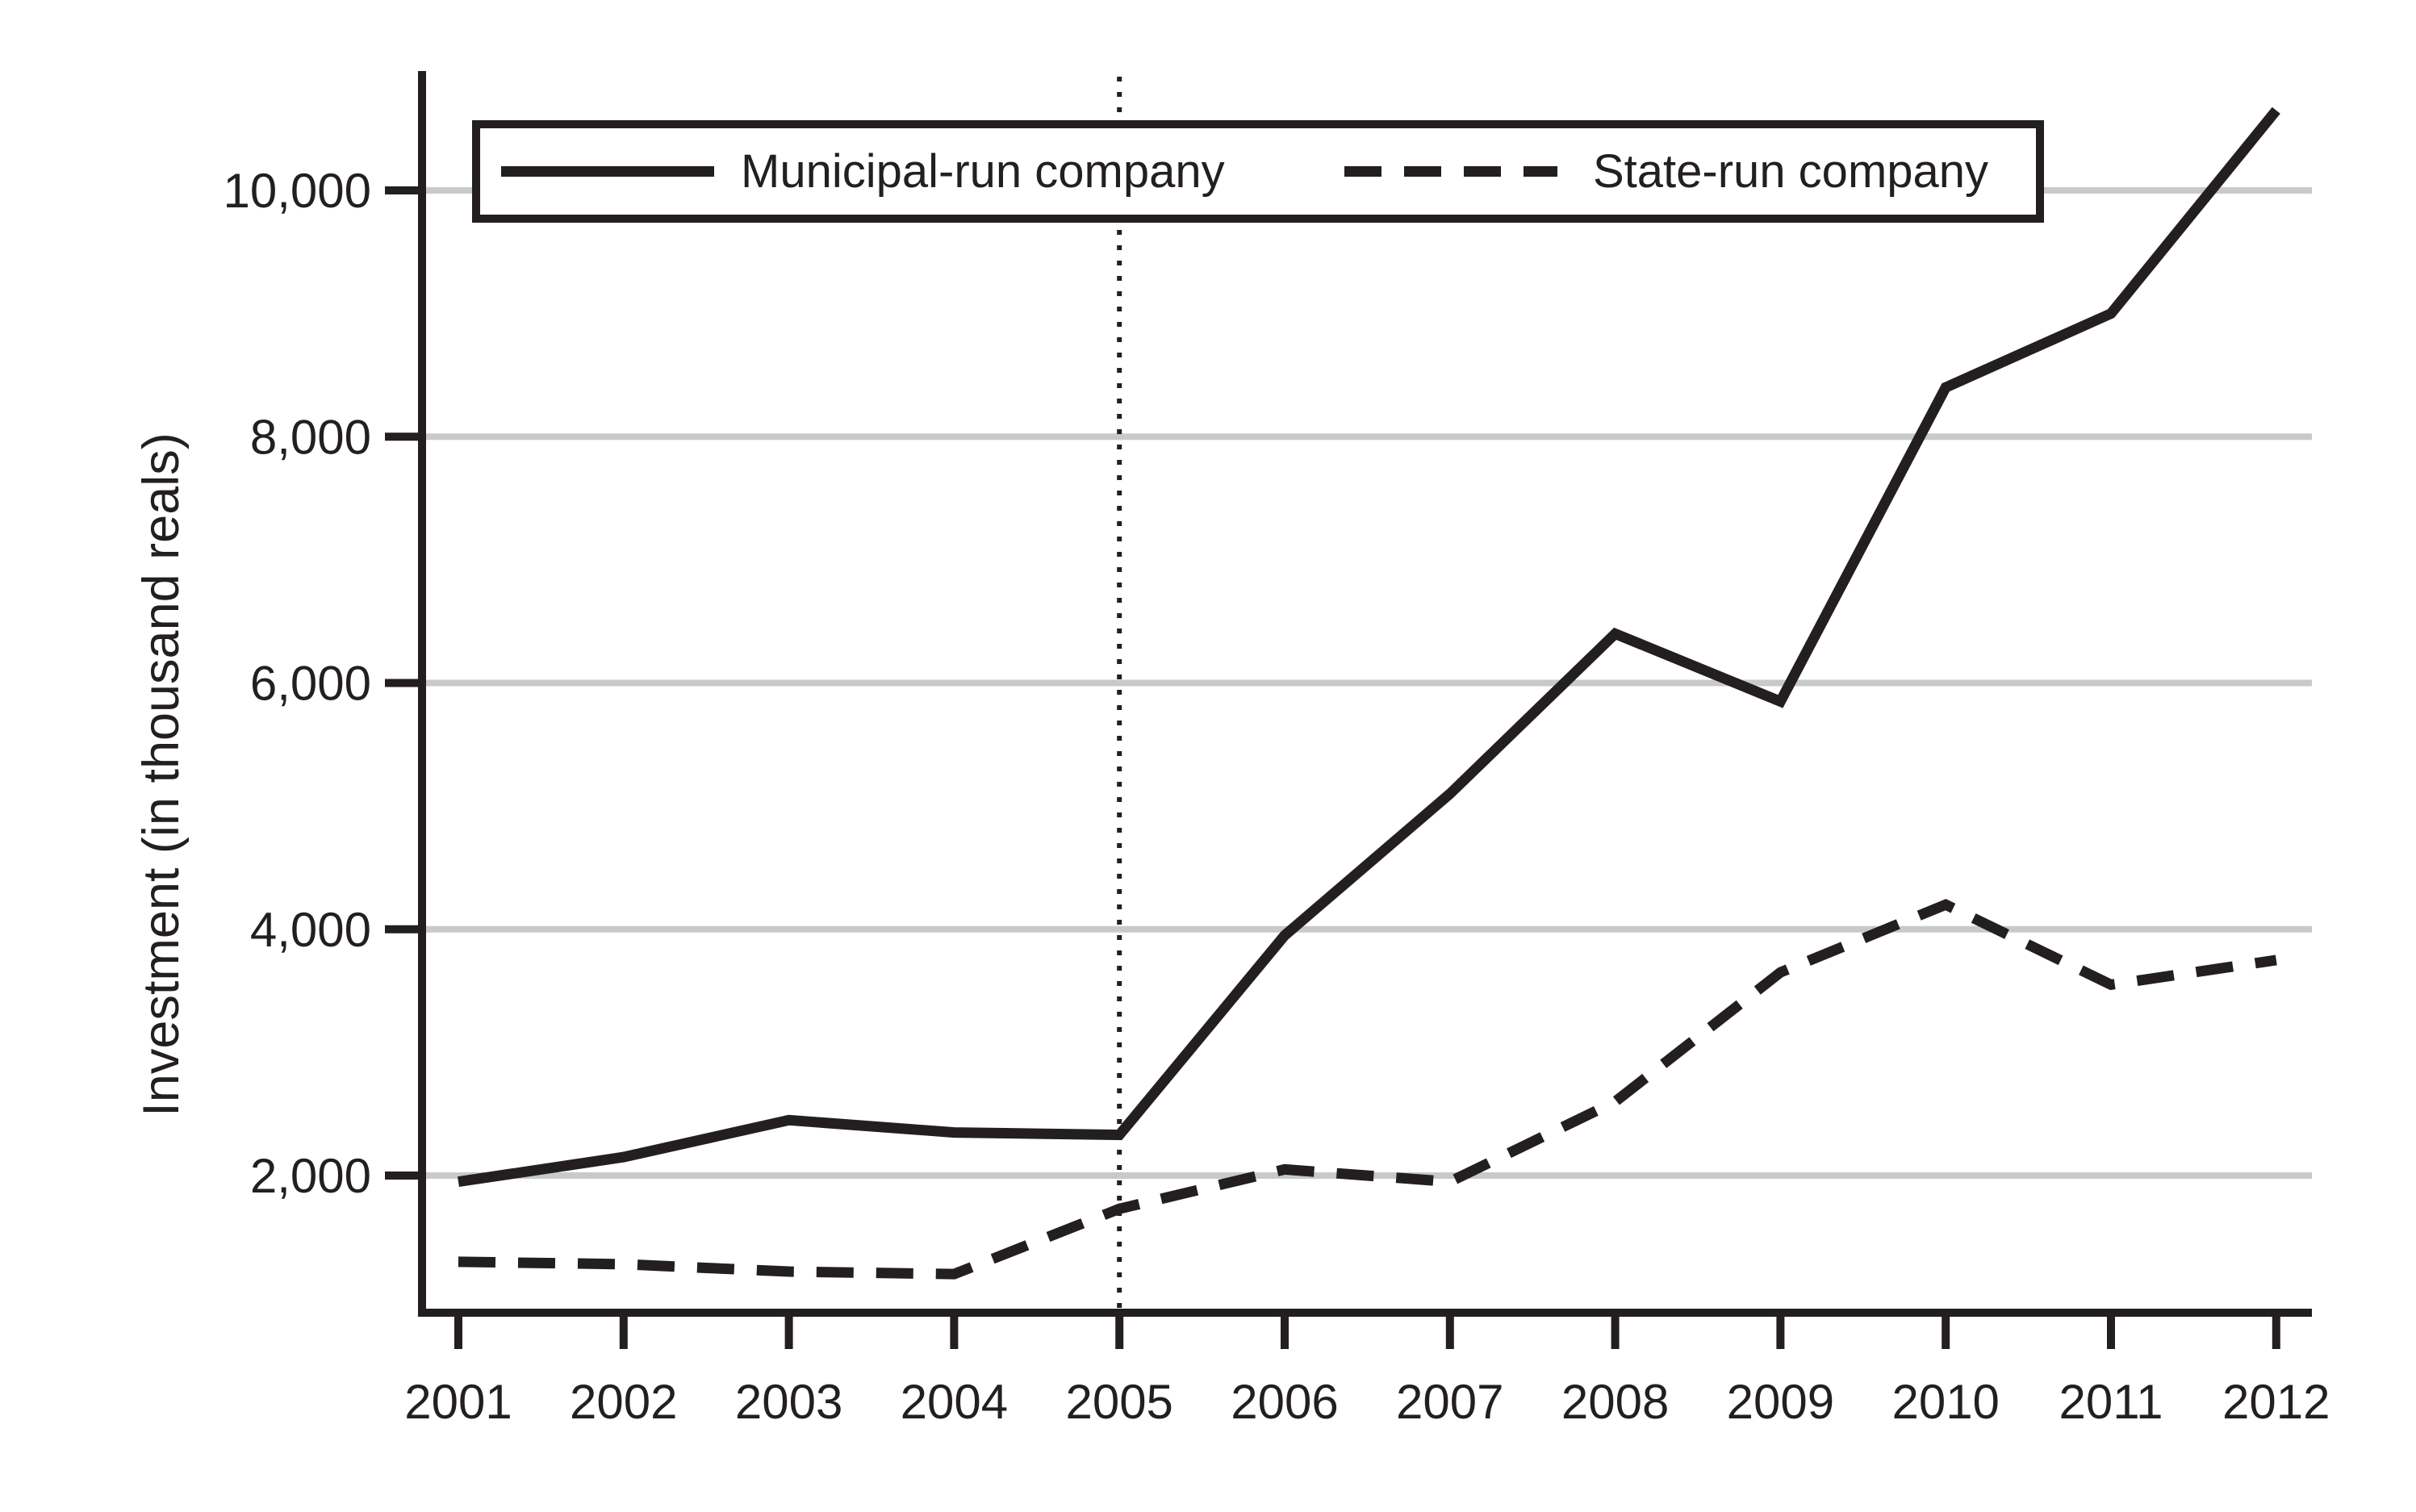 Image resolution: width=2416 pixels, height=1512 pixels. What do you see at coordinates (954, 1402) in the screenshot?
I see `x-tick-label-2004: 2004` at bounding box center [954, 1402].